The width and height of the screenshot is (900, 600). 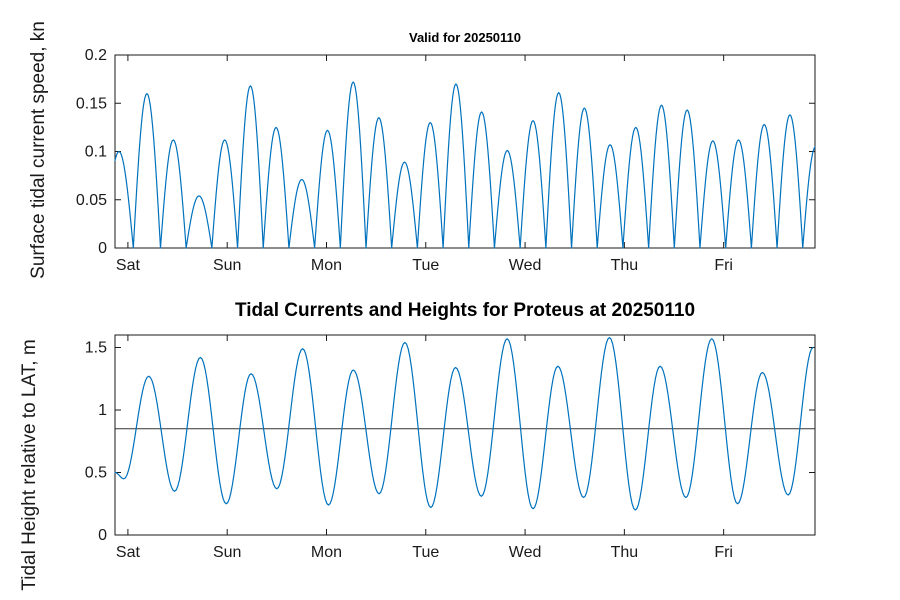 I want to click on y-tick-label: 0.5, so click(x=96, y=473).